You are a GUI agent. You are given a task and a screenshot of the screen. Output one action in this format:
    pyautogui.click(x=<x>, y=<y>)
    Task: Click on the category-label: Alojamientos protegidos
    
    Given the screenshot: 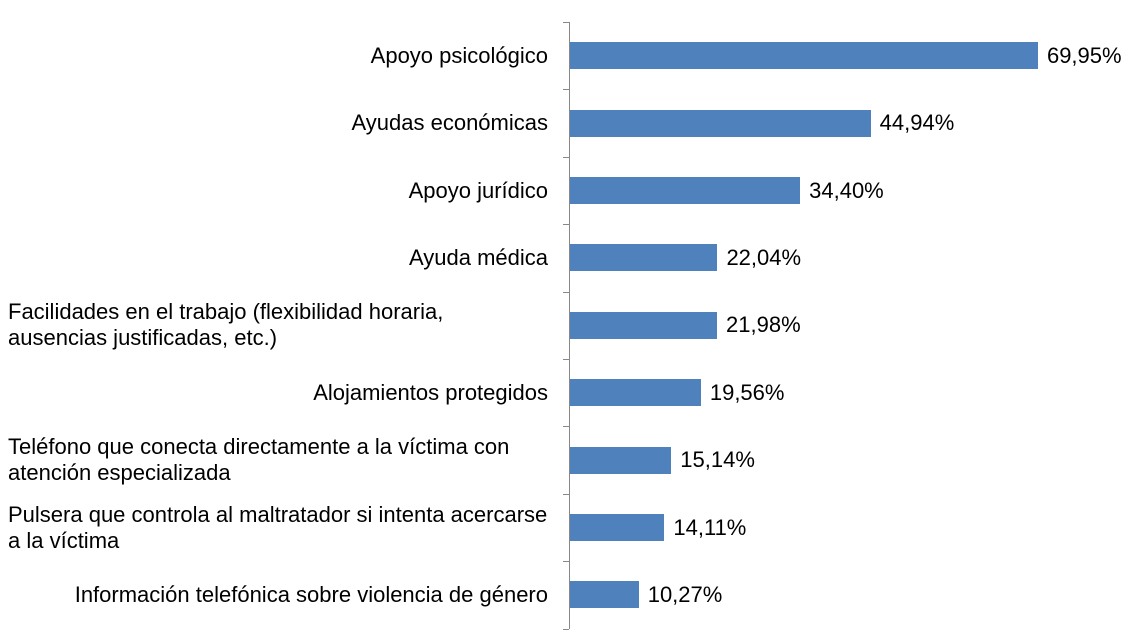 What is the action you would take?
    pyautogui.click(x=430, y=393)
    